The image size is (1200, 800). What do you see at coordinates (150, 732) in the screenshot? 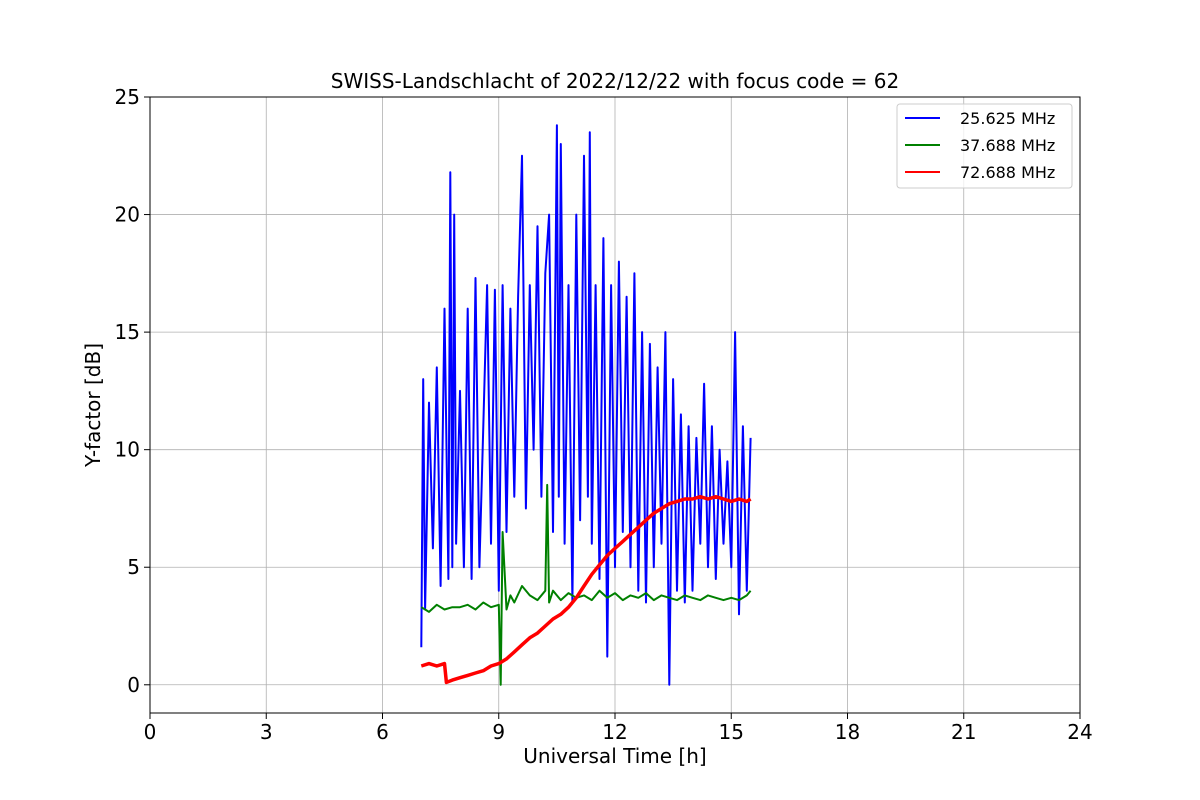
I see `x-tick-label: 0` at bounding box center [150, 732].